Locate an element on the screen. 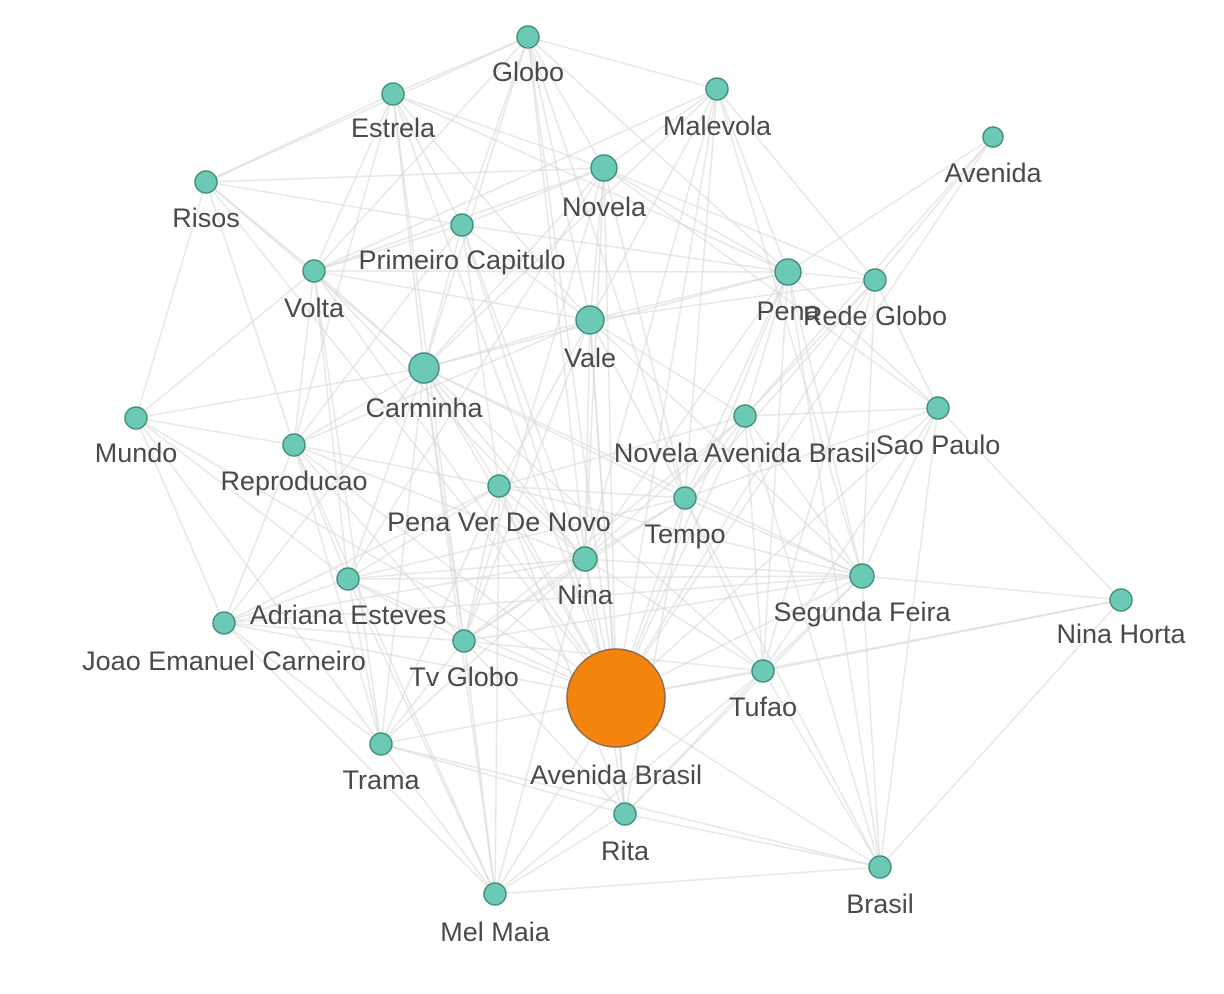 The width and height of the screenshot is (1224, 994). edge-carminha-pena-ver-de-novo is located at coordinates (461, 427).